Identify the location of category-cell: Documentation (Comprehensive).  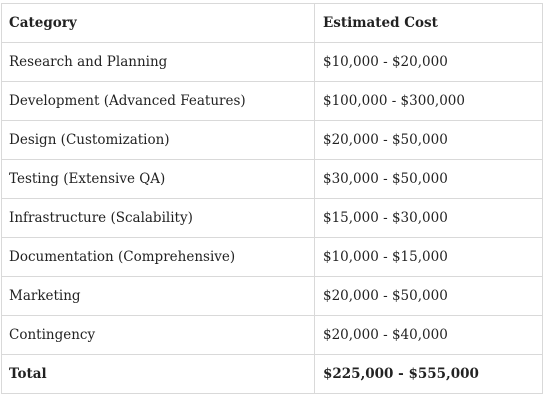
(158, 257).